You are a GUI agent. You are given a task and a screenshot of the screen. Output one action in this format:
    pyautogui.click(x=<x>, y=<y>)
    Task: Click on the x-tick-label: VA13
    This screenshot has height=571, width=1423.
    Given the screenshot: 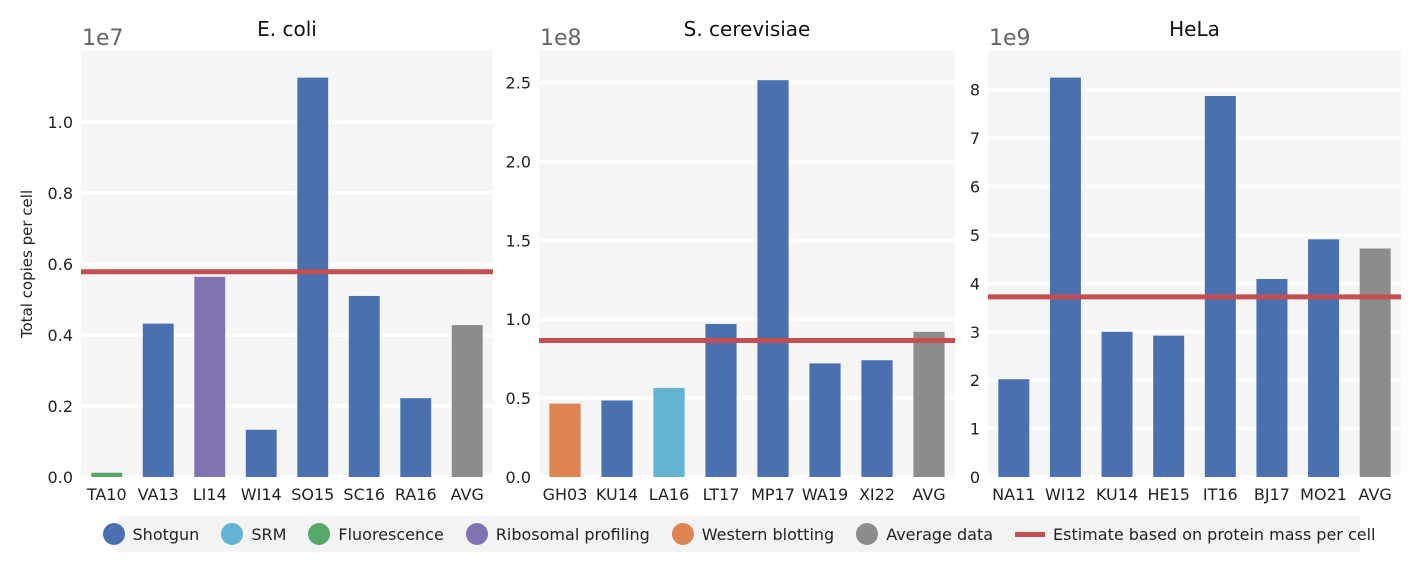 What is the action you would take?
    pyautogui.click(x=158, y=494)
    